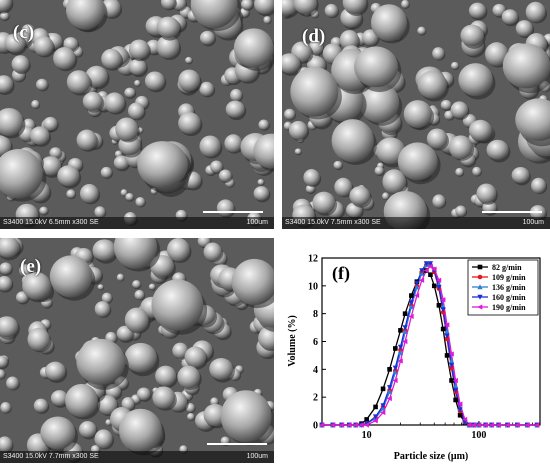 This screenshot has height=467, width=550. Describe the element at coordinates (137, 457) in the screenshot. I see `sem-caption-e: S3400 15.0kV 7.7mm x300 SE 100um` at that location.